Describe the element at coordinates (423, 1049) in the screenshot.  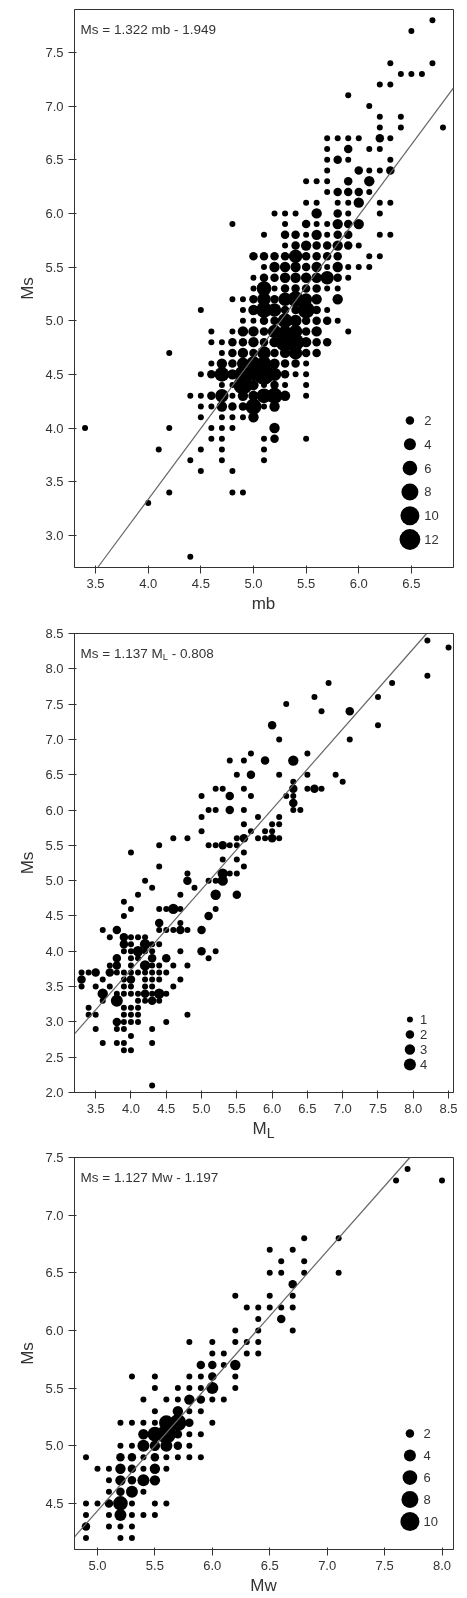
I see `legend-label: 3` at that location.